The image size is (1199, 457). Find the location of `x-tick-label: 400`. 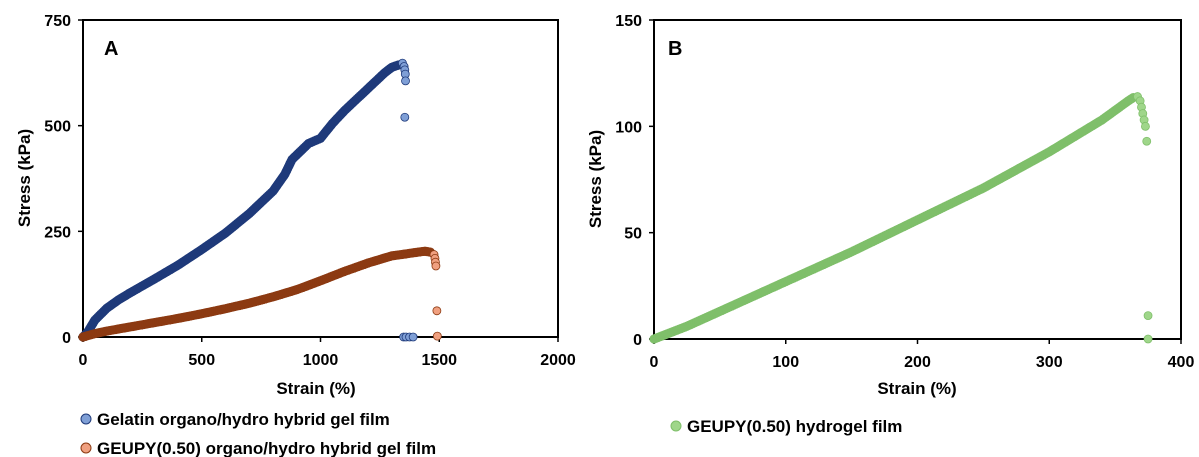

x-tick-label: 400 is located at coordinates (1181, 362).